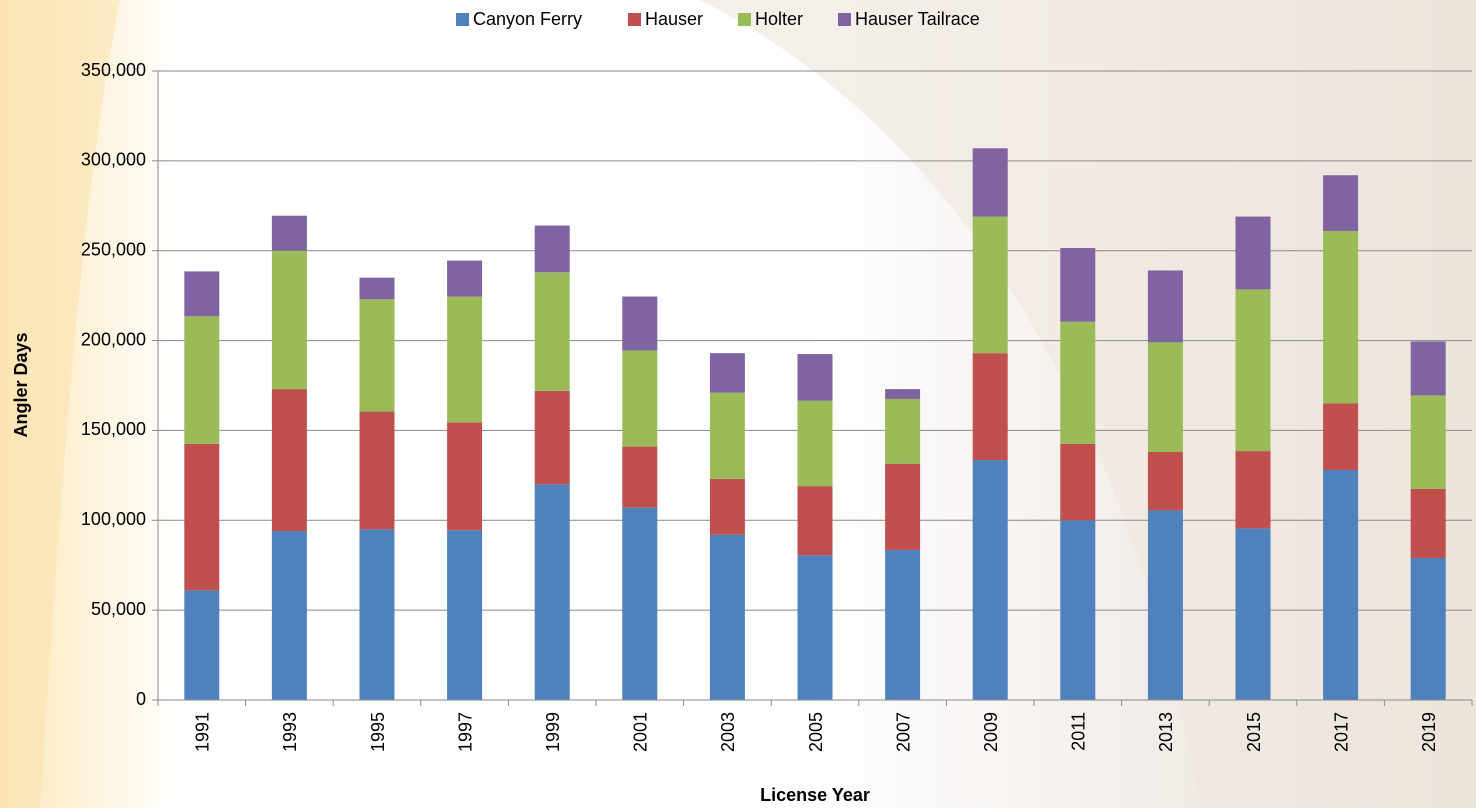  What do you see at coordinates (991, 732) in the screenshot?
I see `x-tick-label: 2009` at bounding box center [991, 732].